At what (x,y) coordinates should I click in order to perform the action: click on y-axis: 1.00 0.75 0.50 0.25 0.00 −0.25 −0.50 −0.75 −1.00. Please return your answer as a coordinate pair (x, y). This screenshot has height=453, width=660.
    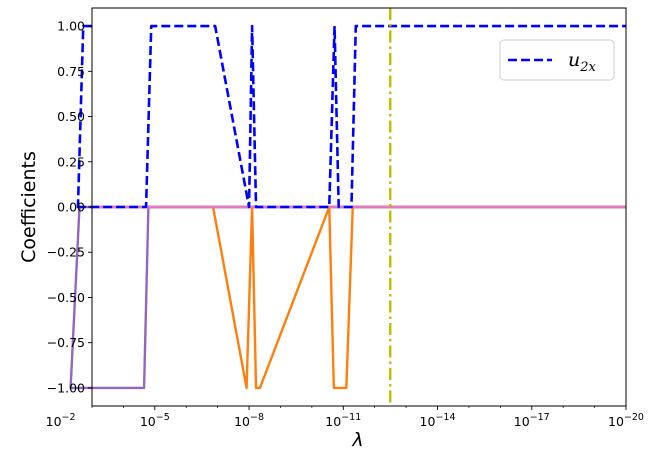
    Looking at the image, I should click on (69, 207).